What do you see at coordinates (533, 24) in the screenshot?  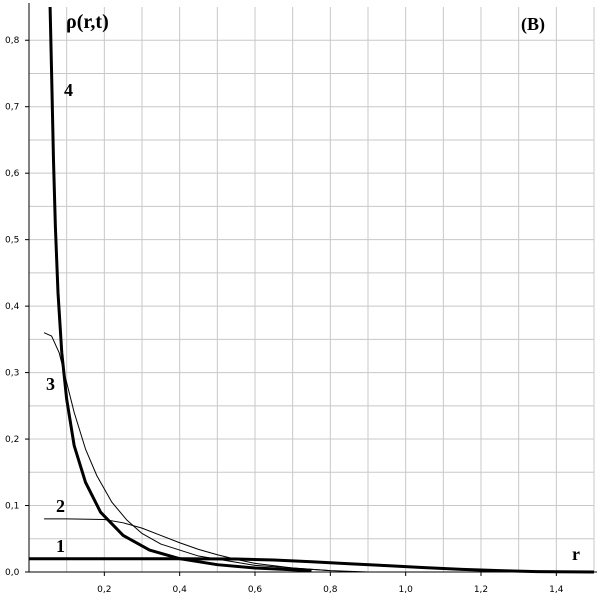 I see `panel-label: (B)` at bounding box center [533, 24].